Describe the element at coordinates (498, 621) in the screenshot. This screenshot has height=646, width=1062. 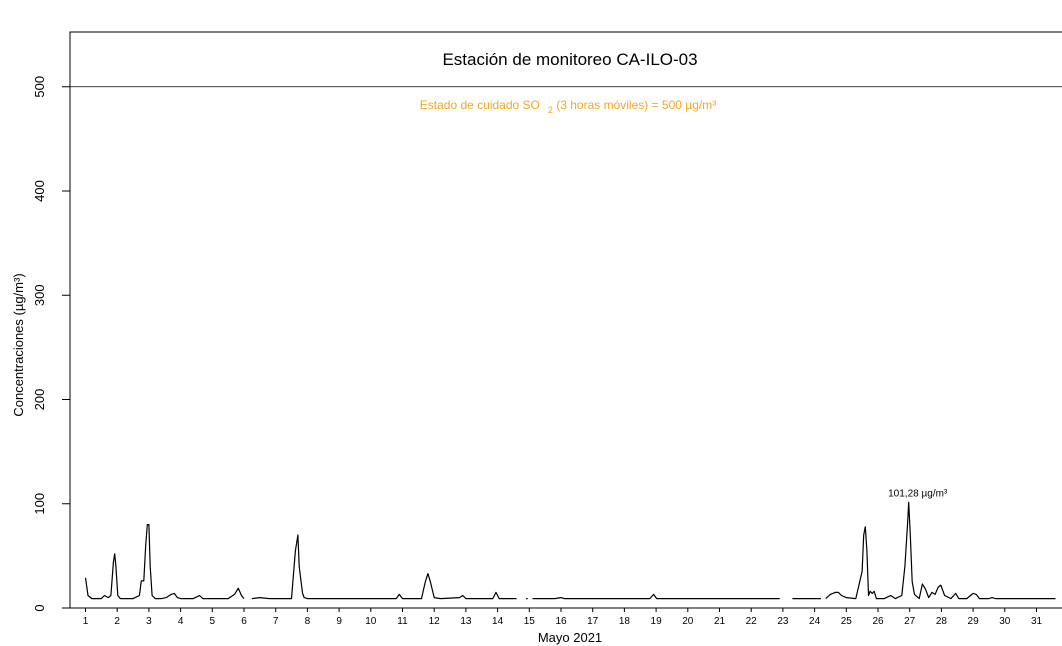
I see `x-tick-label: 14` at that location.